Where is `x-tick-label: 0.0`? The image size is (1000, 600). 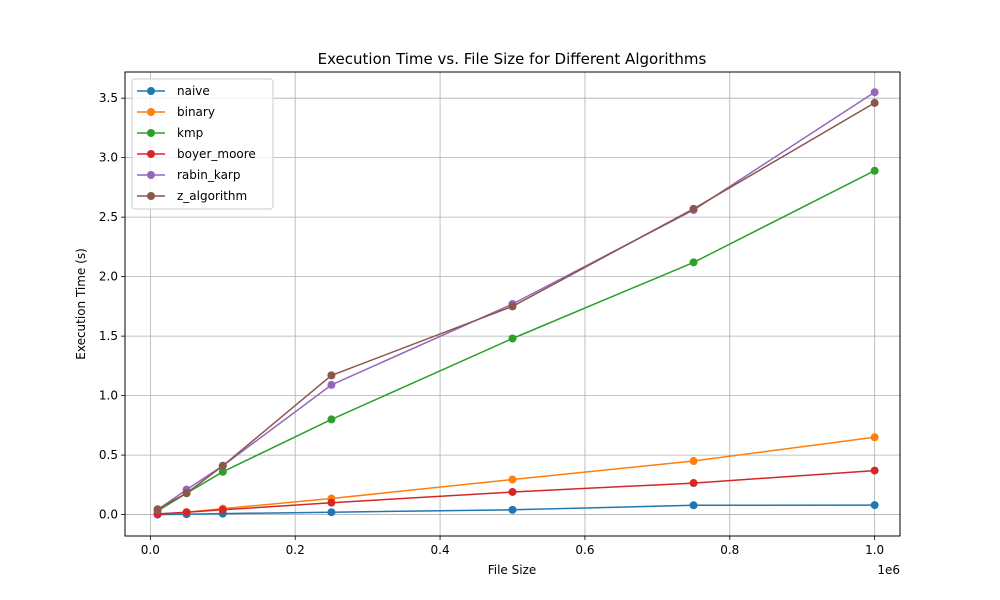
x-tick-label: 0.0 is located at coordinates (150, 550).